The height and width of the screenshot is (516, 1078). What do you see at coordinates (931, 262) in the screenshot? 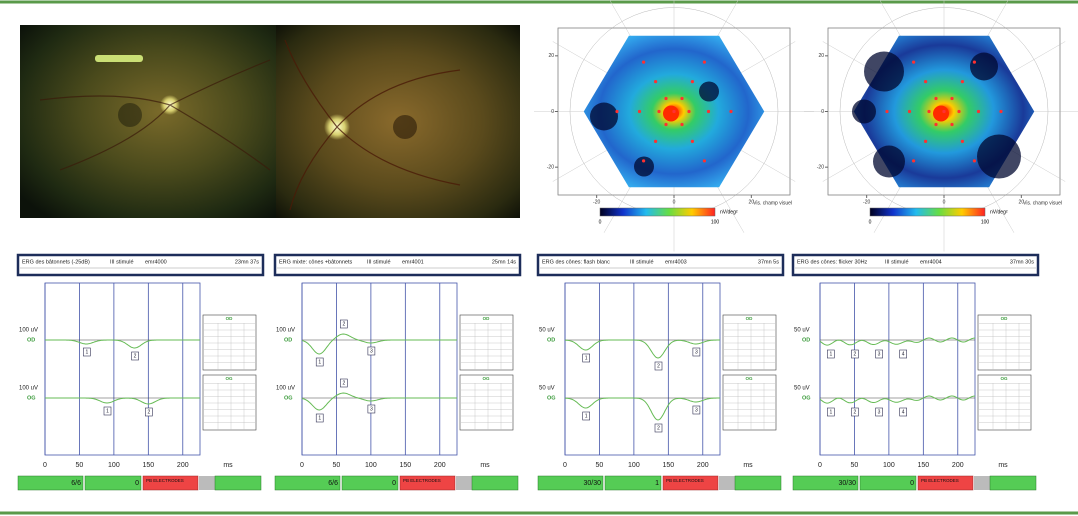
I see `panel-id: emr4004` at bounding box center [931, 262].